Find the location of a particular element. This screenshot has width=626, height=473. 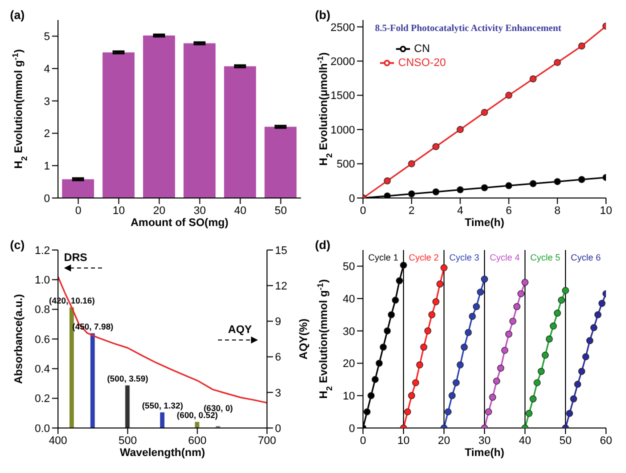

y2-tick-label: 12 is located at coordinates (281, 286).